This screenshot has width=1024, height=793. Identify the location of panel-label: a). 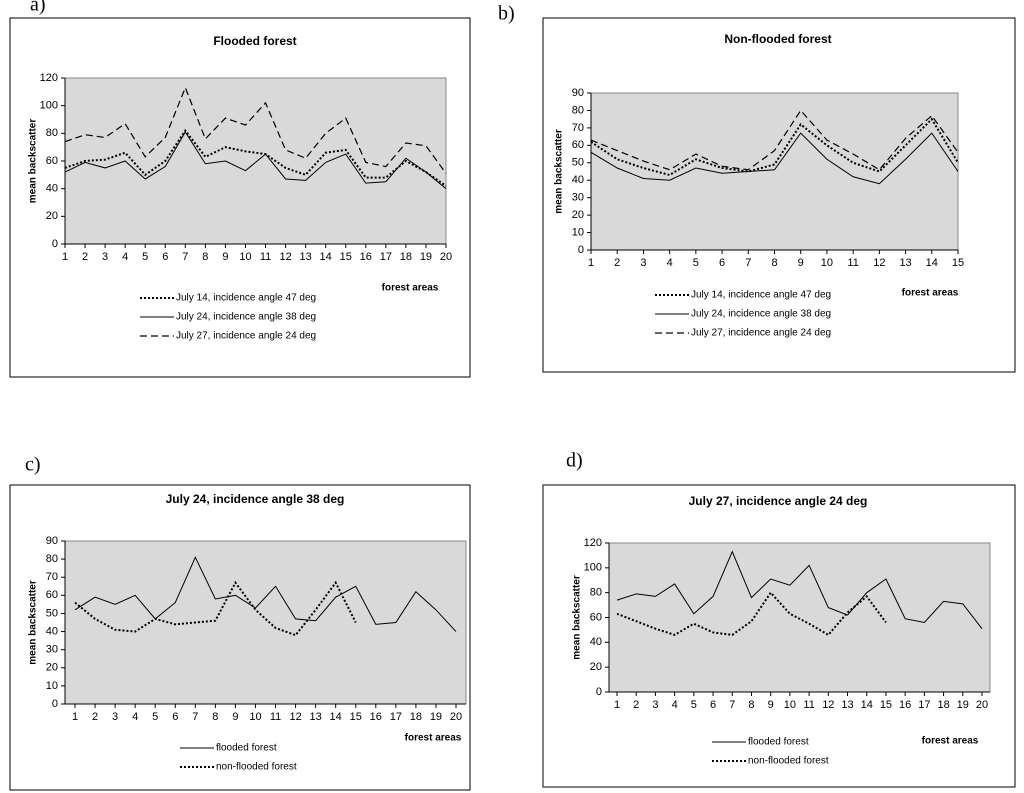
(38, 8).